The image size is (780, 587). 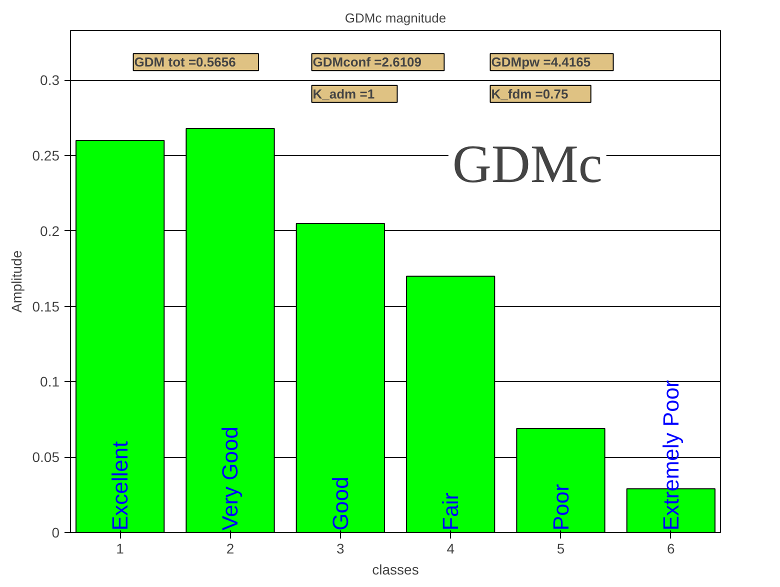 What do you see at coordinates (46, 306) in the screenshot?
I see `y-tick-label: 0.15` at bounding box center [46, 306].